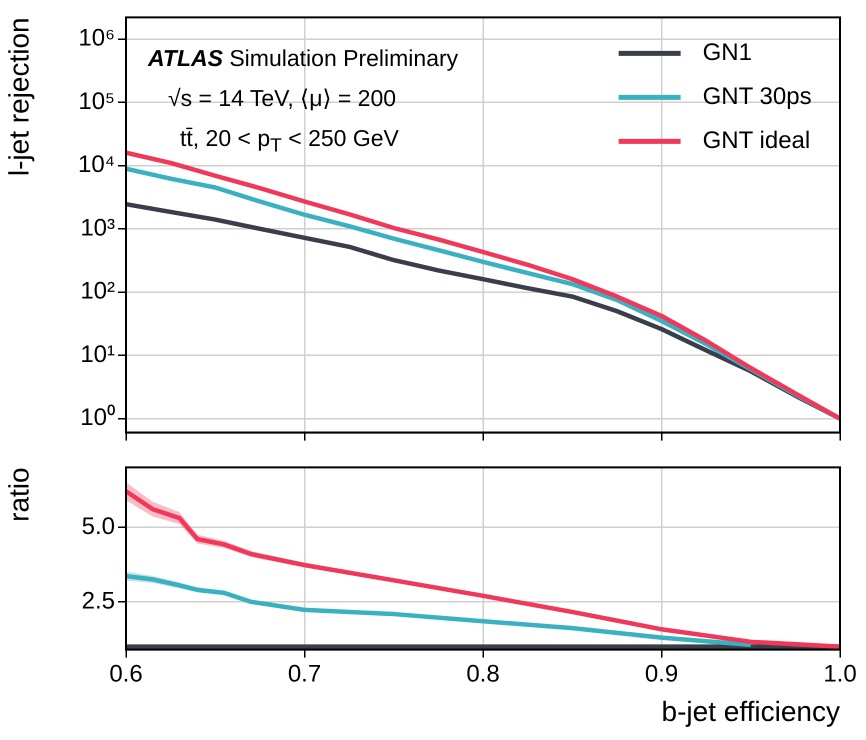 The width and height of the screenshot is (866, 740). What do you see at coordinates (661, 674) in the screenshot?
I see `x-tick-label: 0.9` at bounding box center [661, 674].